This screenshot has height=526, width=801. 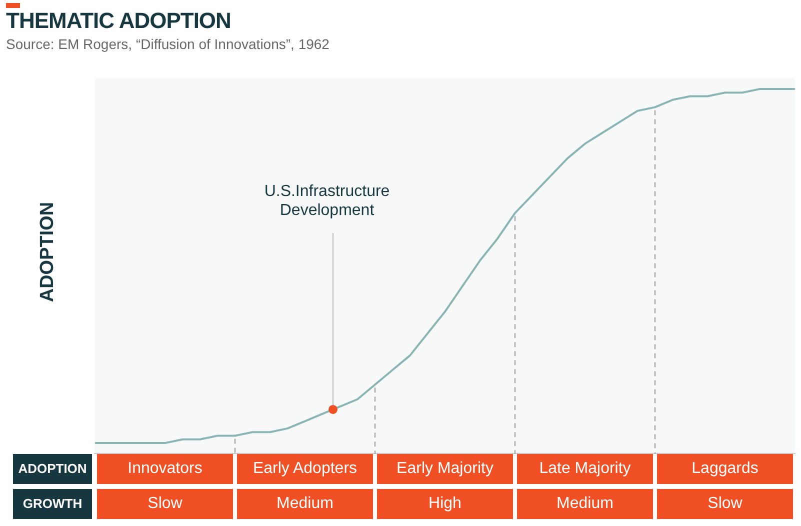 I want to click on text: Early Majority, so click(x=445, y=469).